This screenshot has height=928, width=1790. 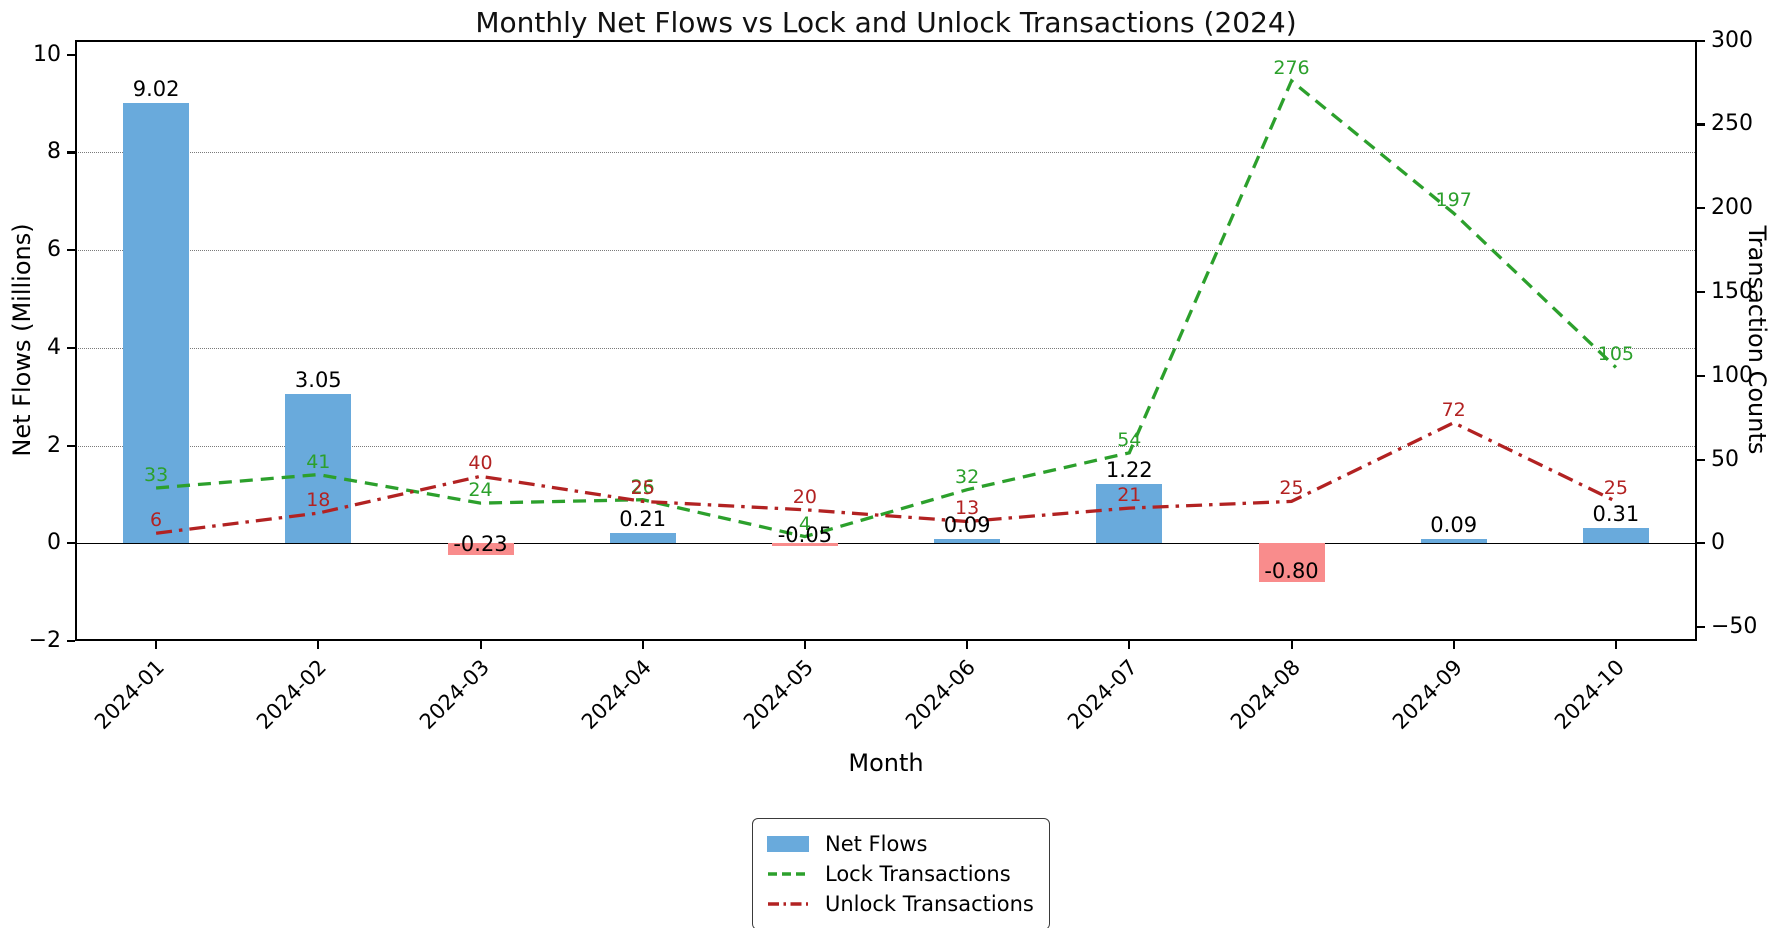 I want to click on ytick-left-label-0: 0, so click(x=54, y=543).